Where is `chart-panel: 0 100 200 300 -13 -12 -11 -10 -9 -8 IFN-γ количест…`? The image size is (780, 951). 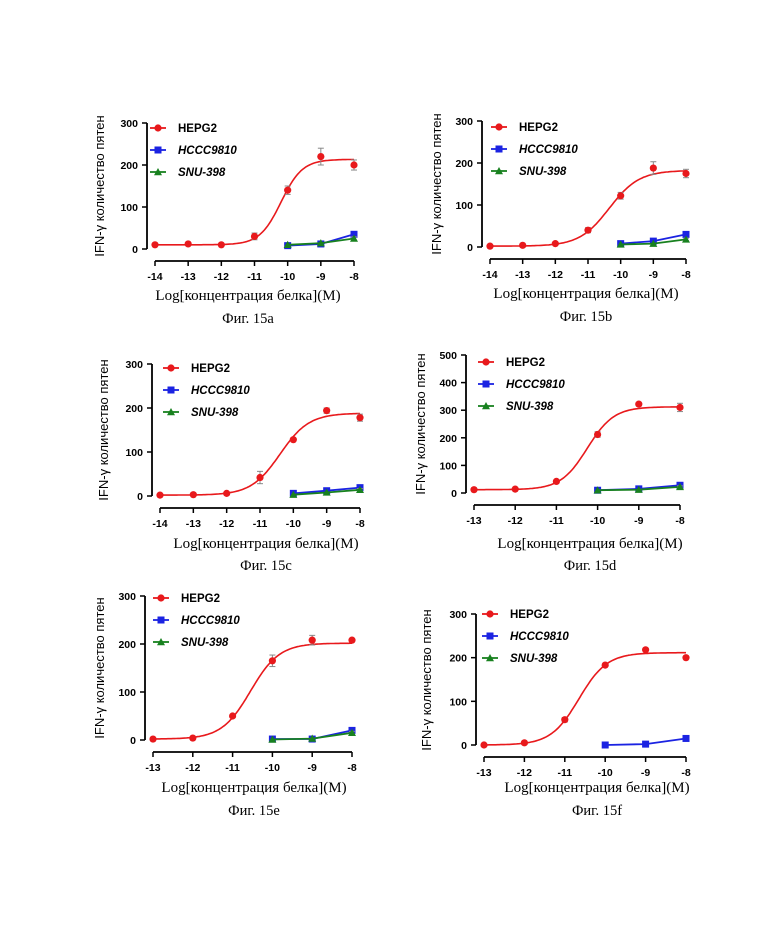 chart-panel: 0 100 200 300 -13 -12 -11 -10 -9 -8 IFN-γ количест… is located at coordinates (555, 714).